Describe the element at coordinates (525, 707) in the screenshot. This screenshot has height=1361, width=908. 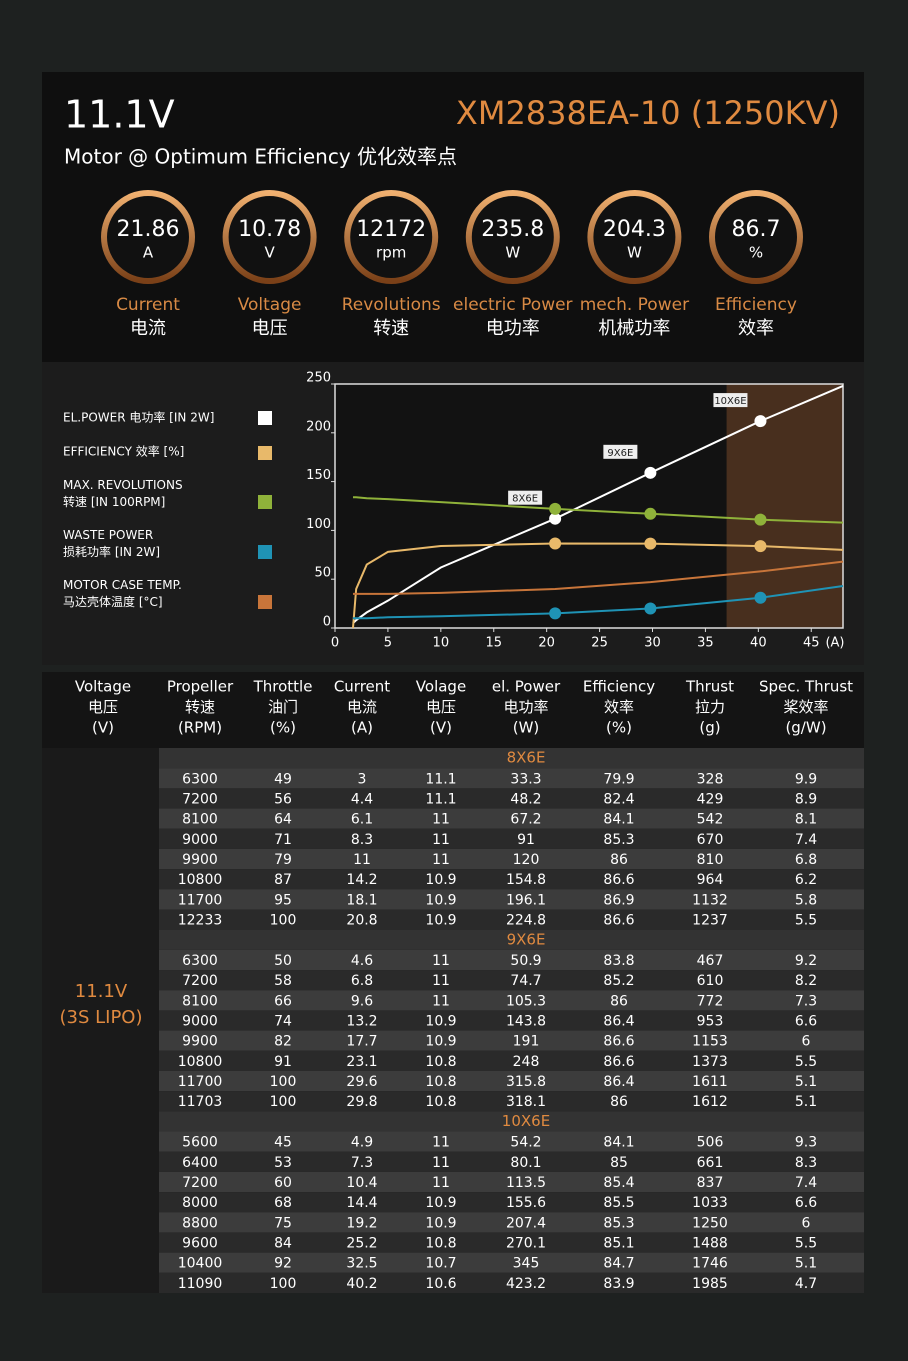
I see `column-header: 电功率` at that location.